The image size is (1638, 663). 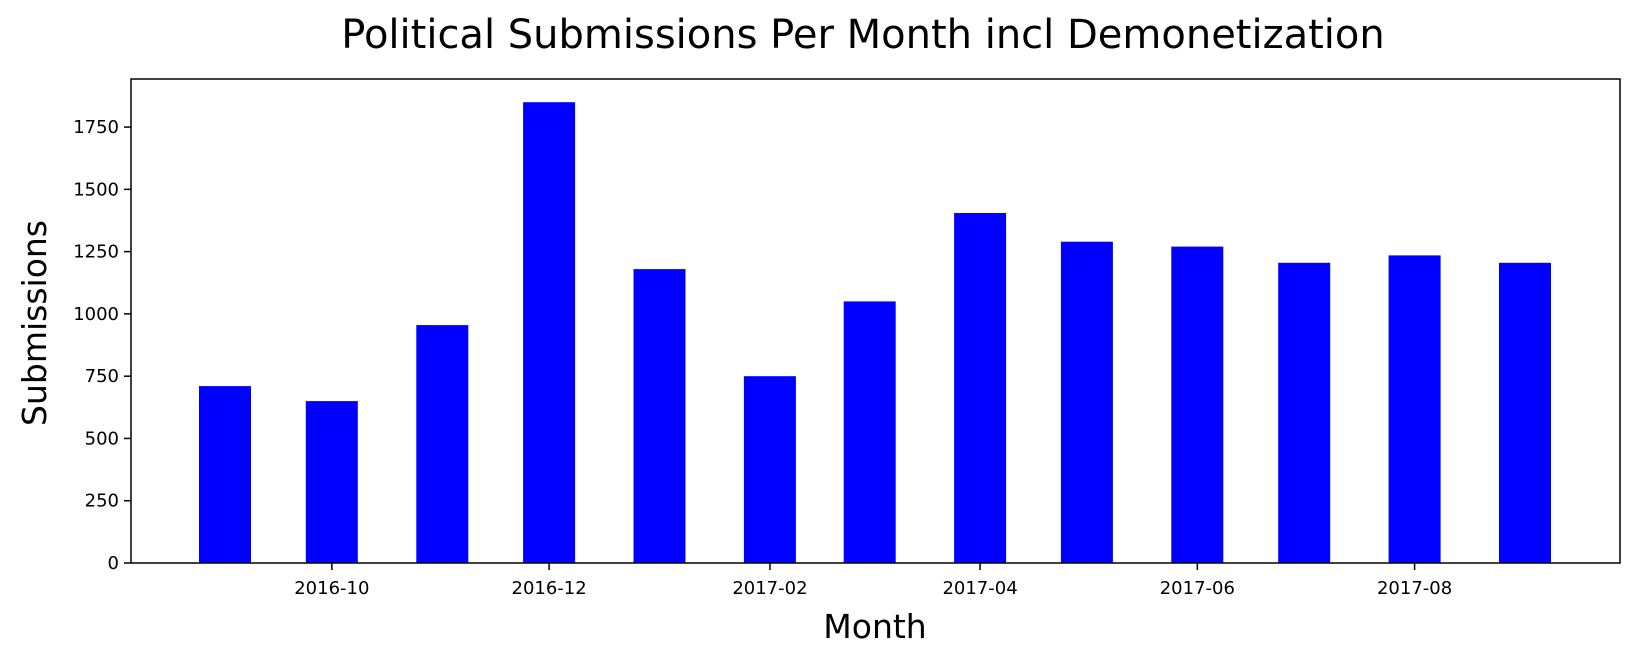 What do you see at coordinates (102, 376) in the screenshot?
I see `y-tick-label: 750` at bounding box center [102, 376].